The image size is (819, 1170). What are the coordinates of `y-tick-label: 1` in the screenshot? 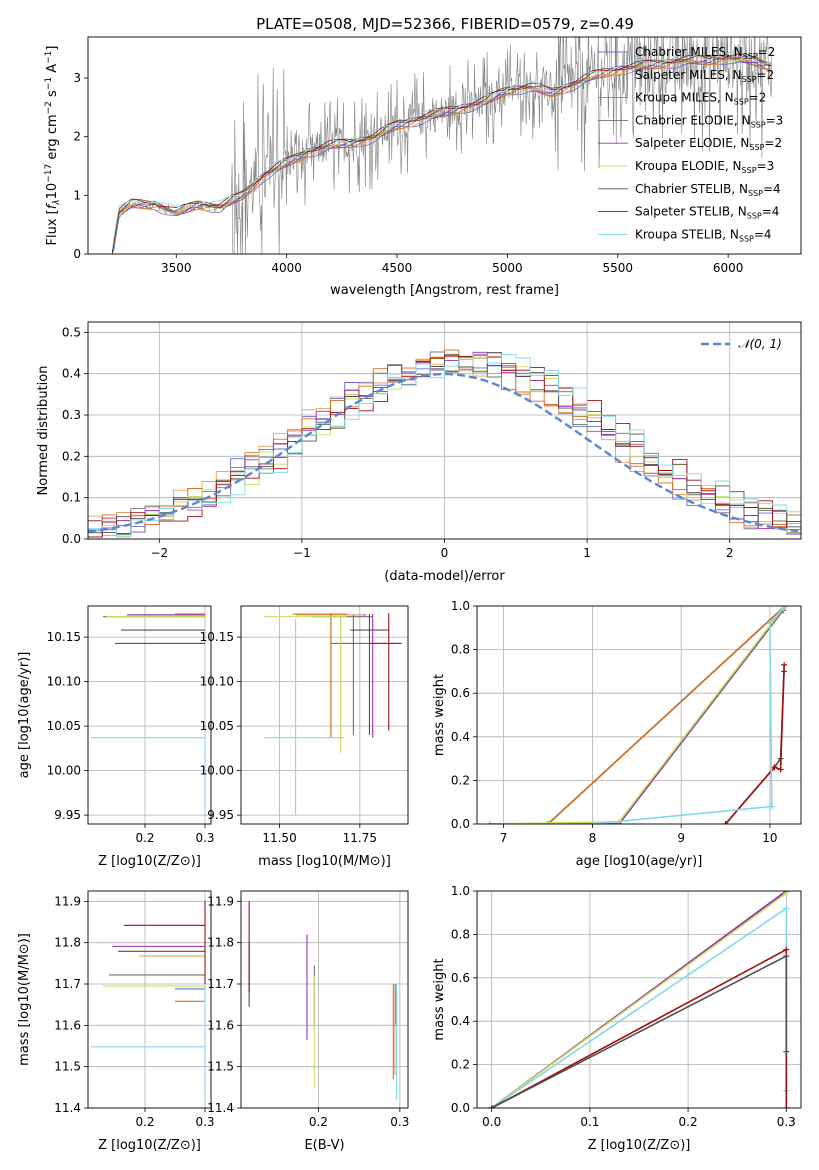 It's located at (77, 195).